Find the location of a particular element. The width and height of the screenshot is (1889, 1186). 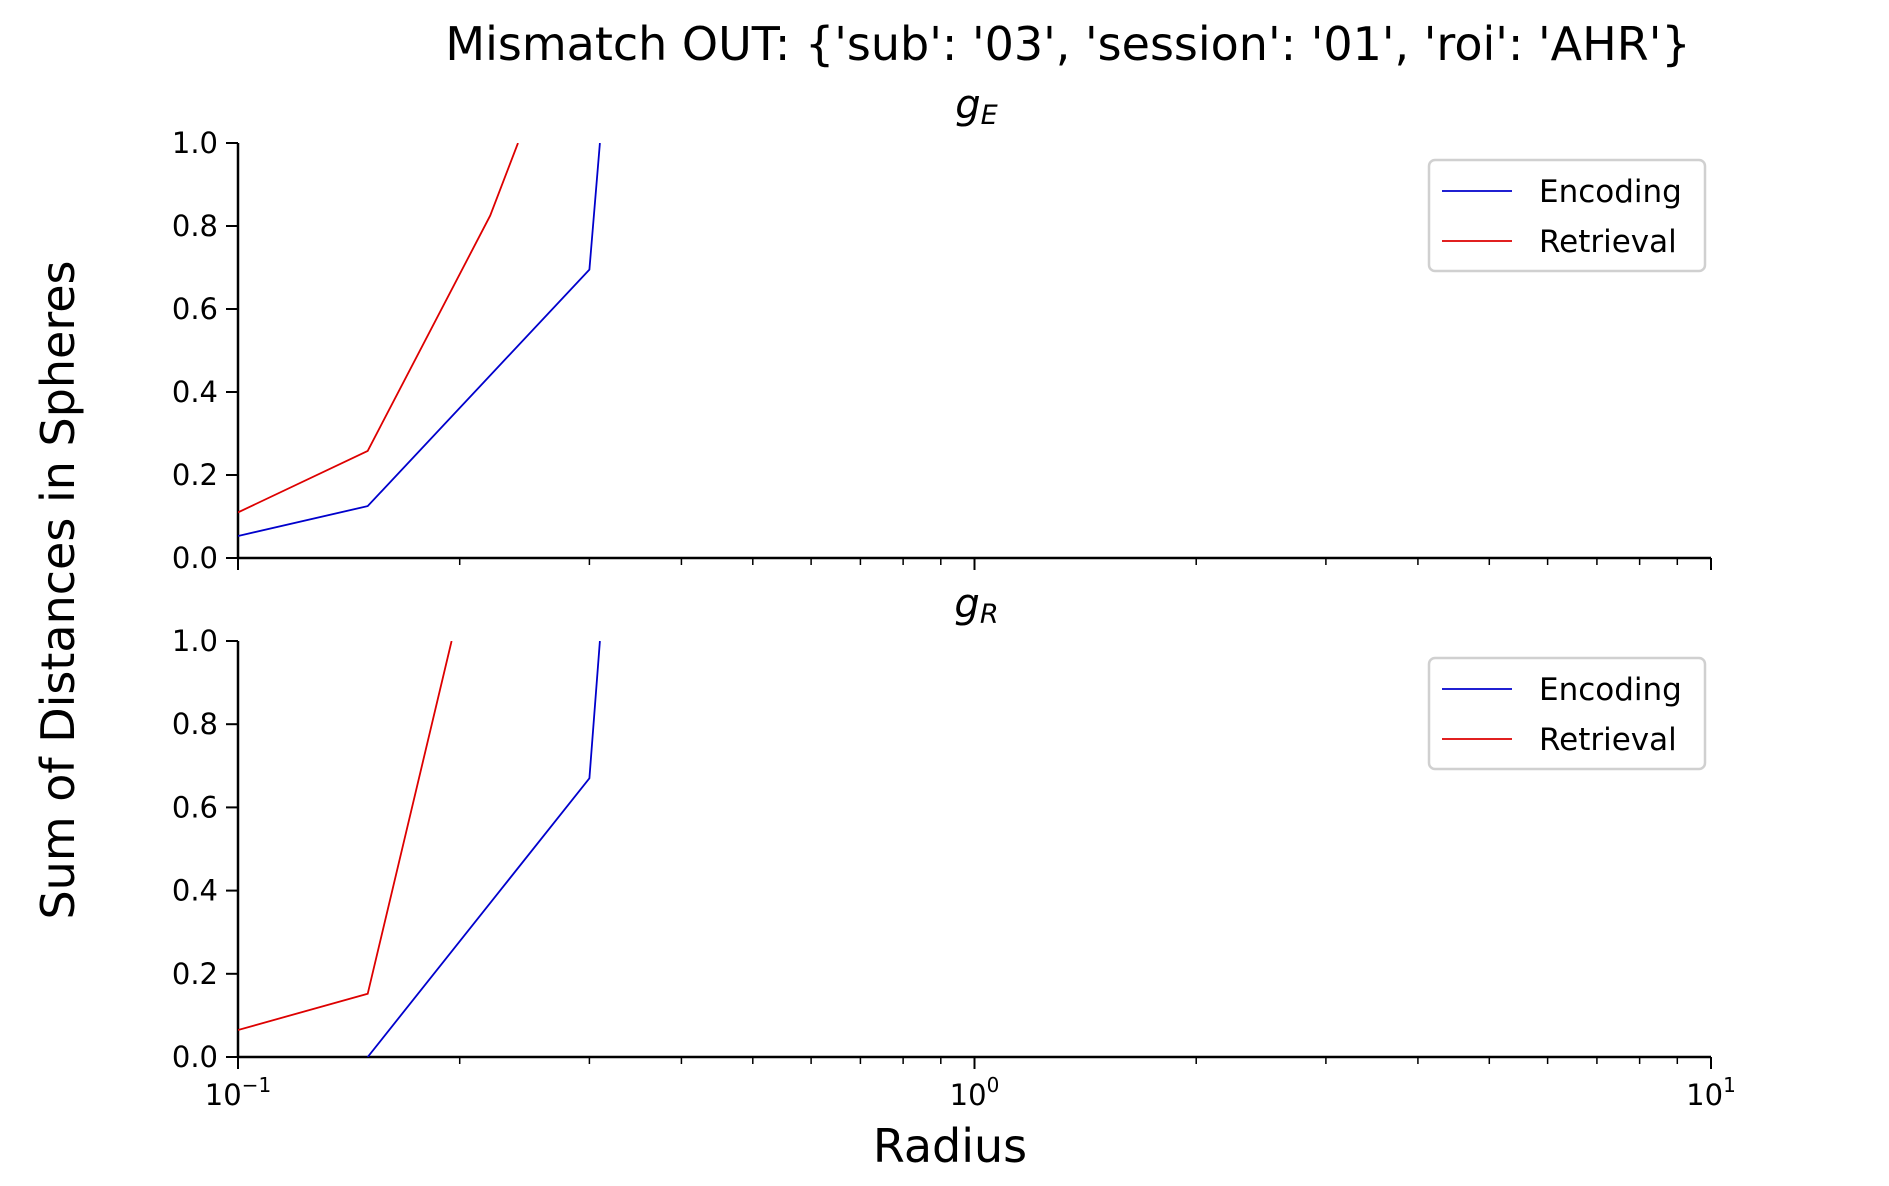

subplot-title: gR is located at coordinates (976, 605).